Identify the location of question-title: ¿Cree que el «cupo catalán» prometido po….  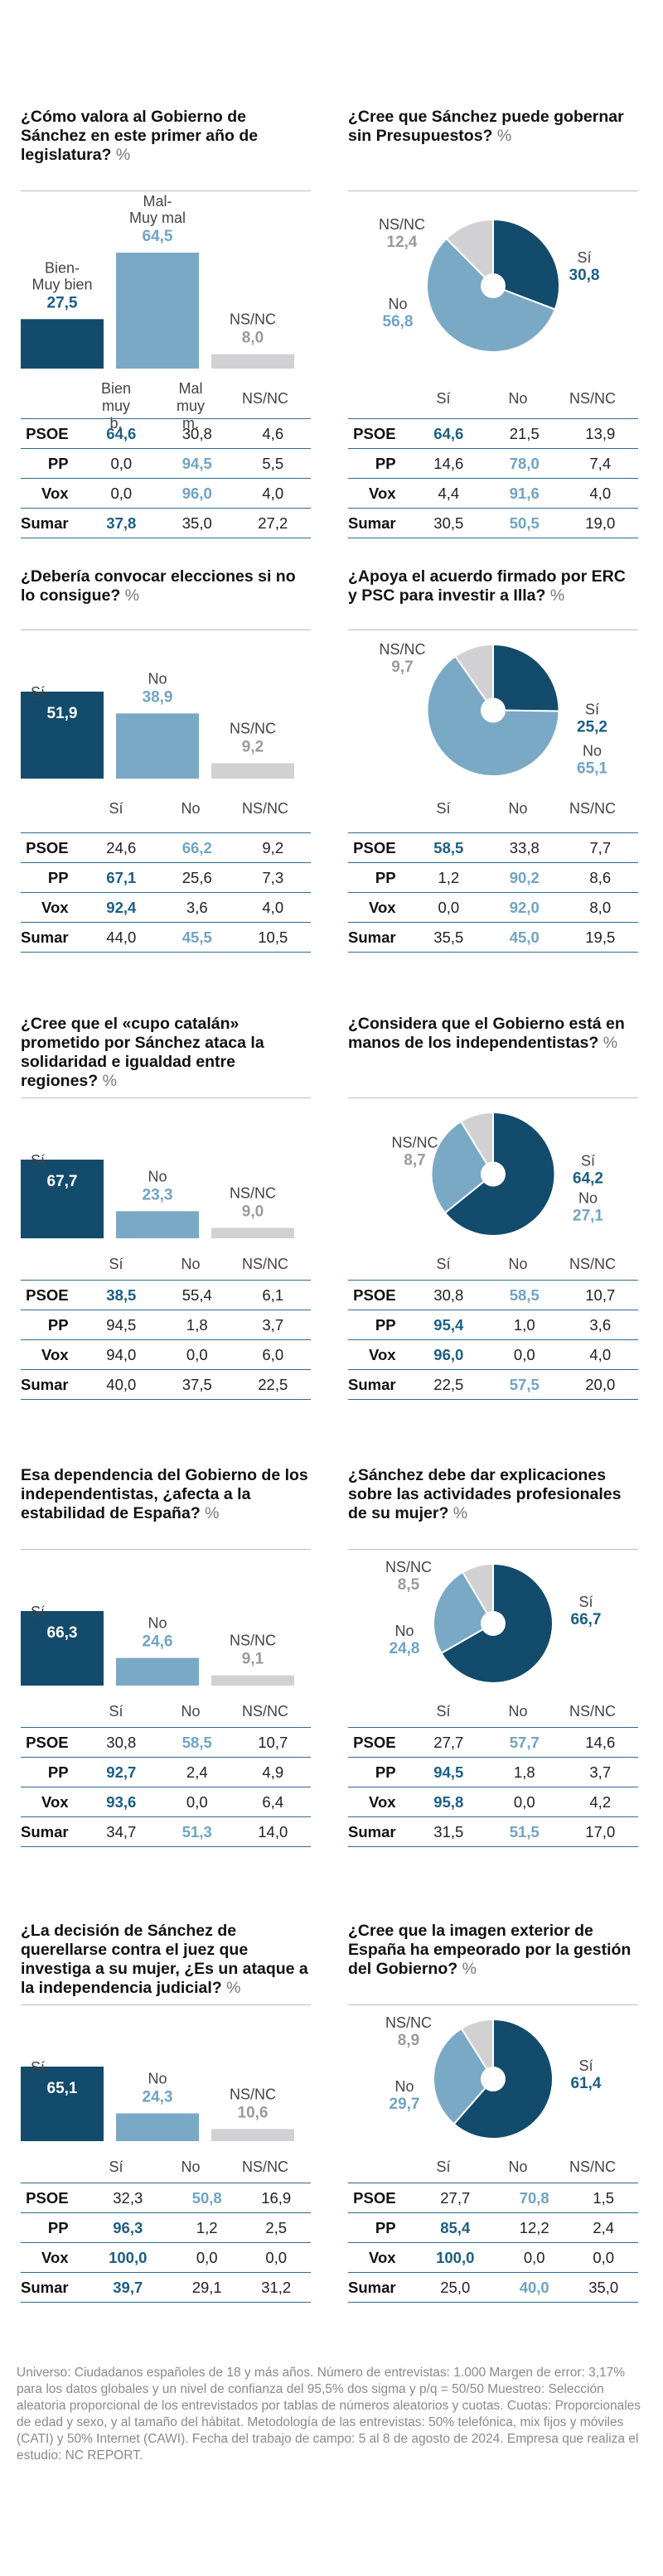
(166, 1053).